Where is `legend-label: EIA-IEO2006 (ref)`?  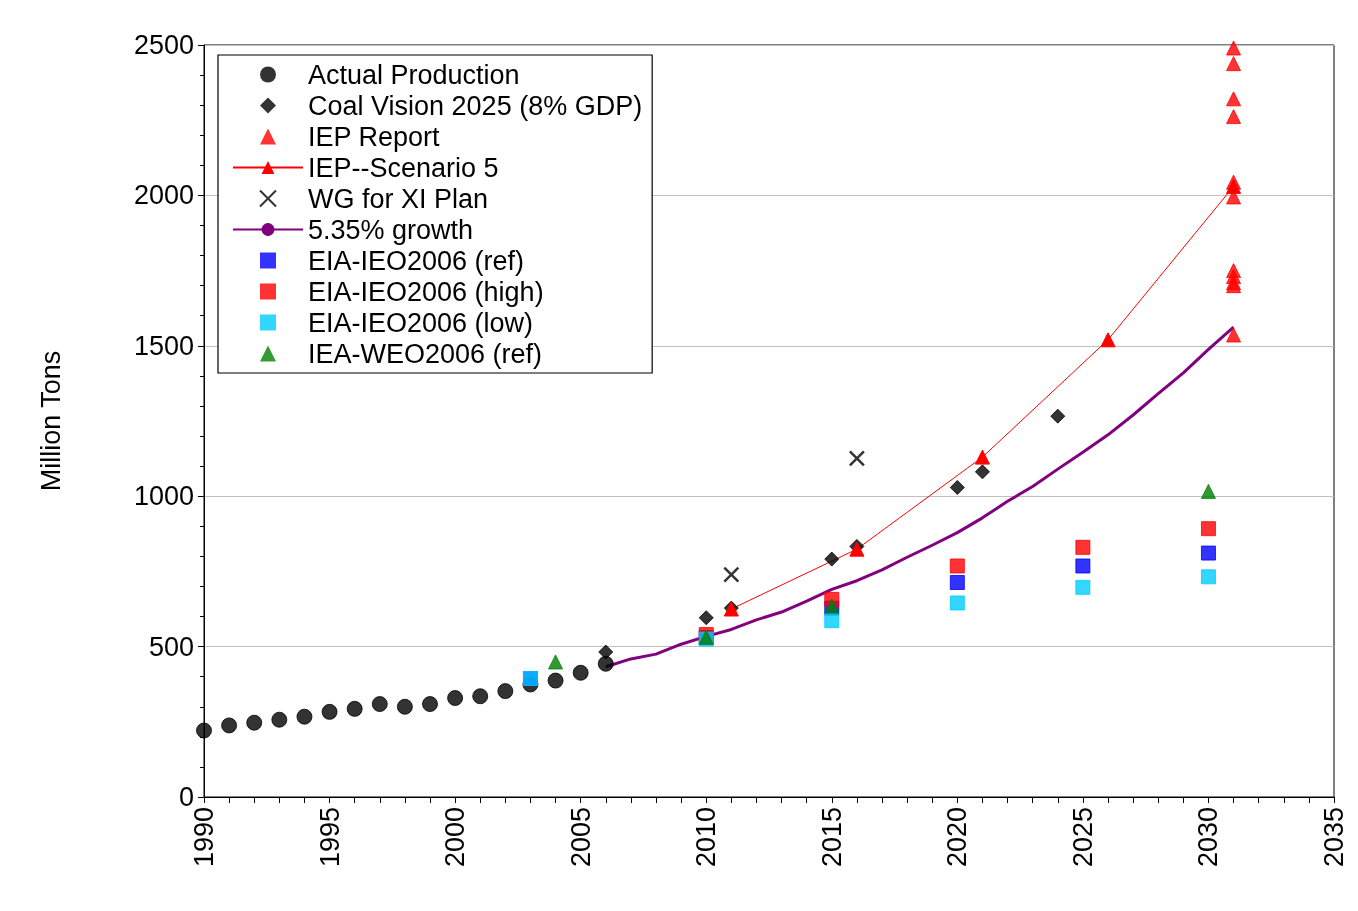 legend-label: EIA-IEO2006 (ref) is located at coordinates (416, 260).